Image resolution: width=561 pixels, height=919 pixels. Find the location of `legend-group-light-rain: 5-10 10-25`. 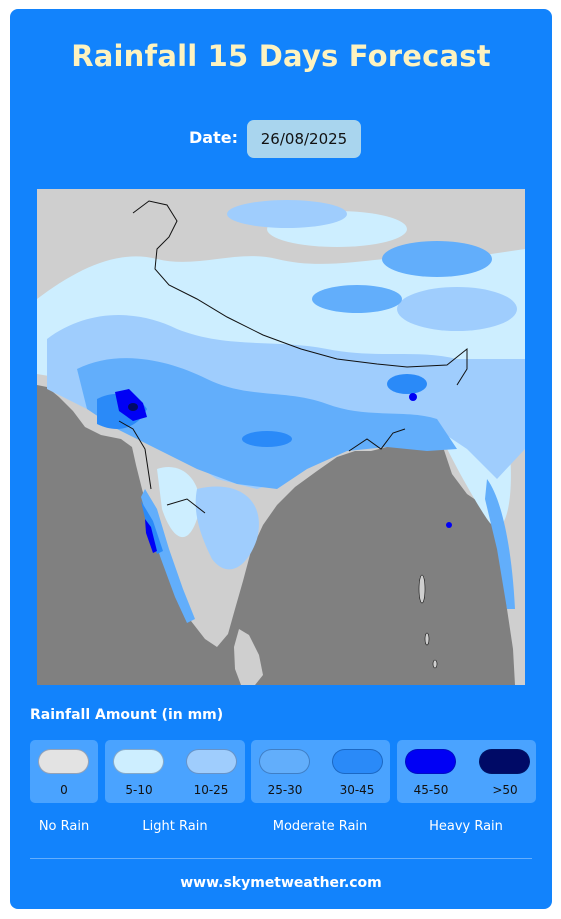

legend-group-light-rain: 5-10 10-25 is located at coordinates (175, 771).